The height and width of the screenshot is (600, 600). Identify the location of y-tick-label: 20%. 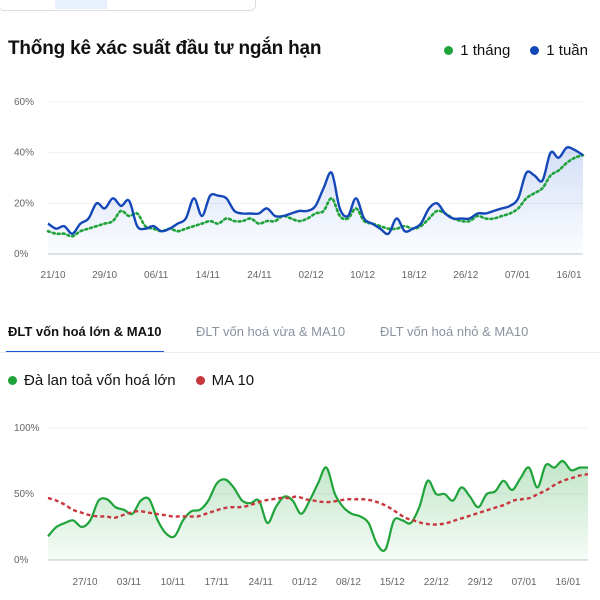
(24, 203).